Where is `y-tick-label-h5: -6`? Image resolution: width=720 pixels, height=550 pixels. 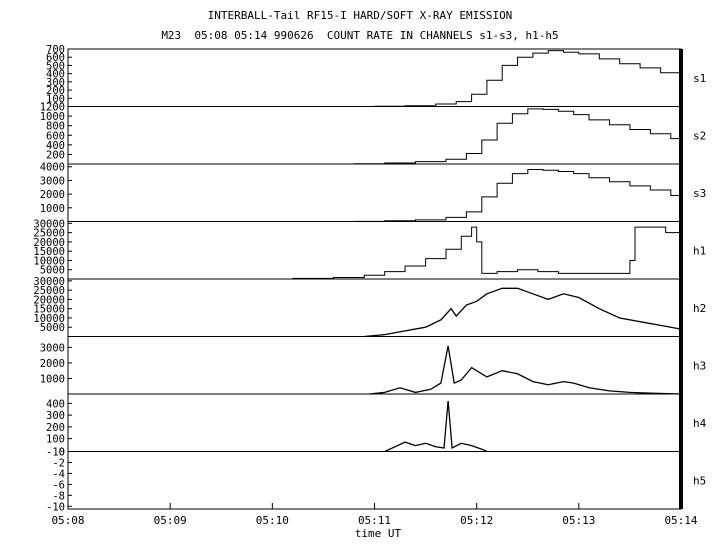
y-tick-label-h5: -6 is located at coordinates (58, 485).